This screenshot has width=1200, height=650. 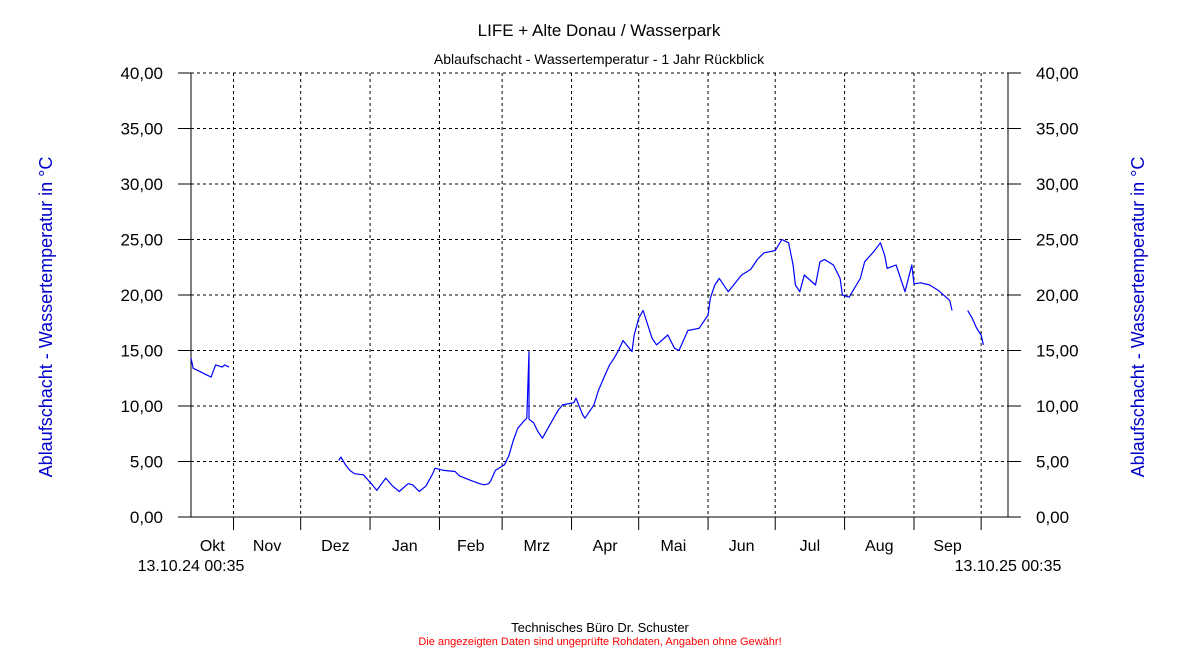 I want to click on y-axis-label-left: Ablaufschacht - Wassertemperatur in °C, so click(x=46, y=317).